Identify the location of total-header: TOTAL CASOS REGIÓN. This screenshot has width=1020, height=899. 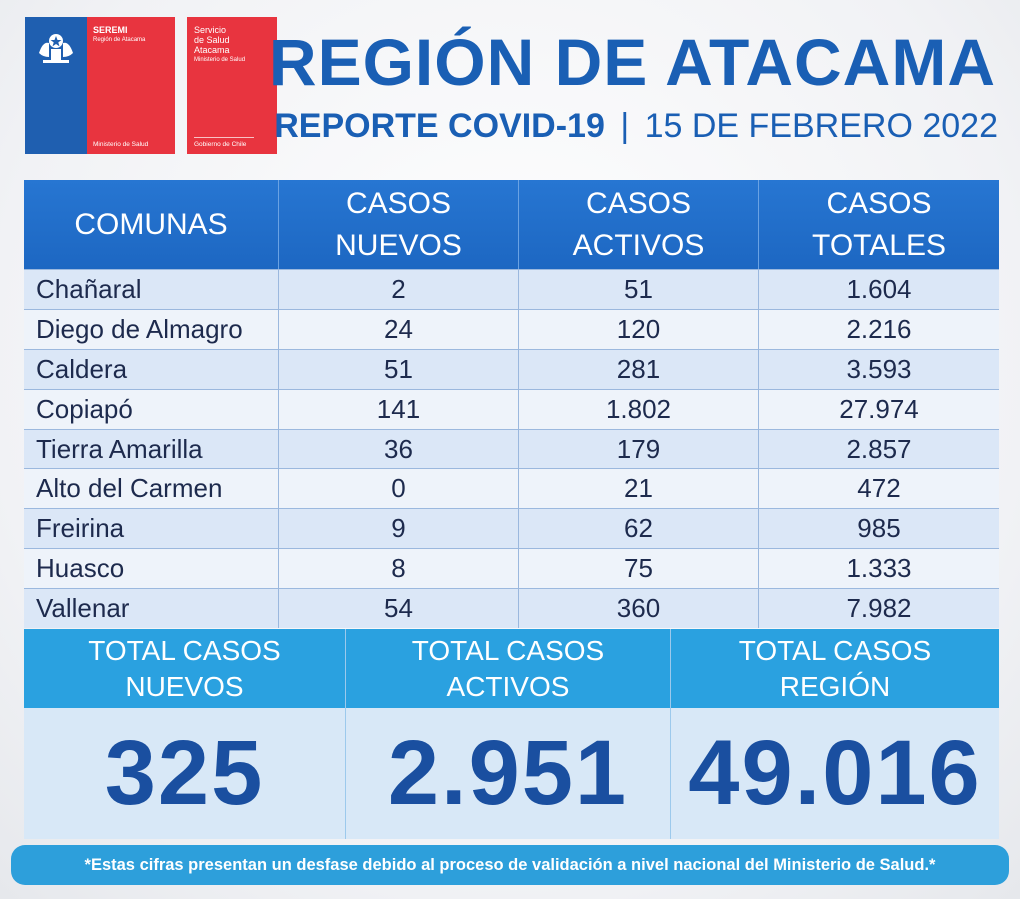
(835, 668).